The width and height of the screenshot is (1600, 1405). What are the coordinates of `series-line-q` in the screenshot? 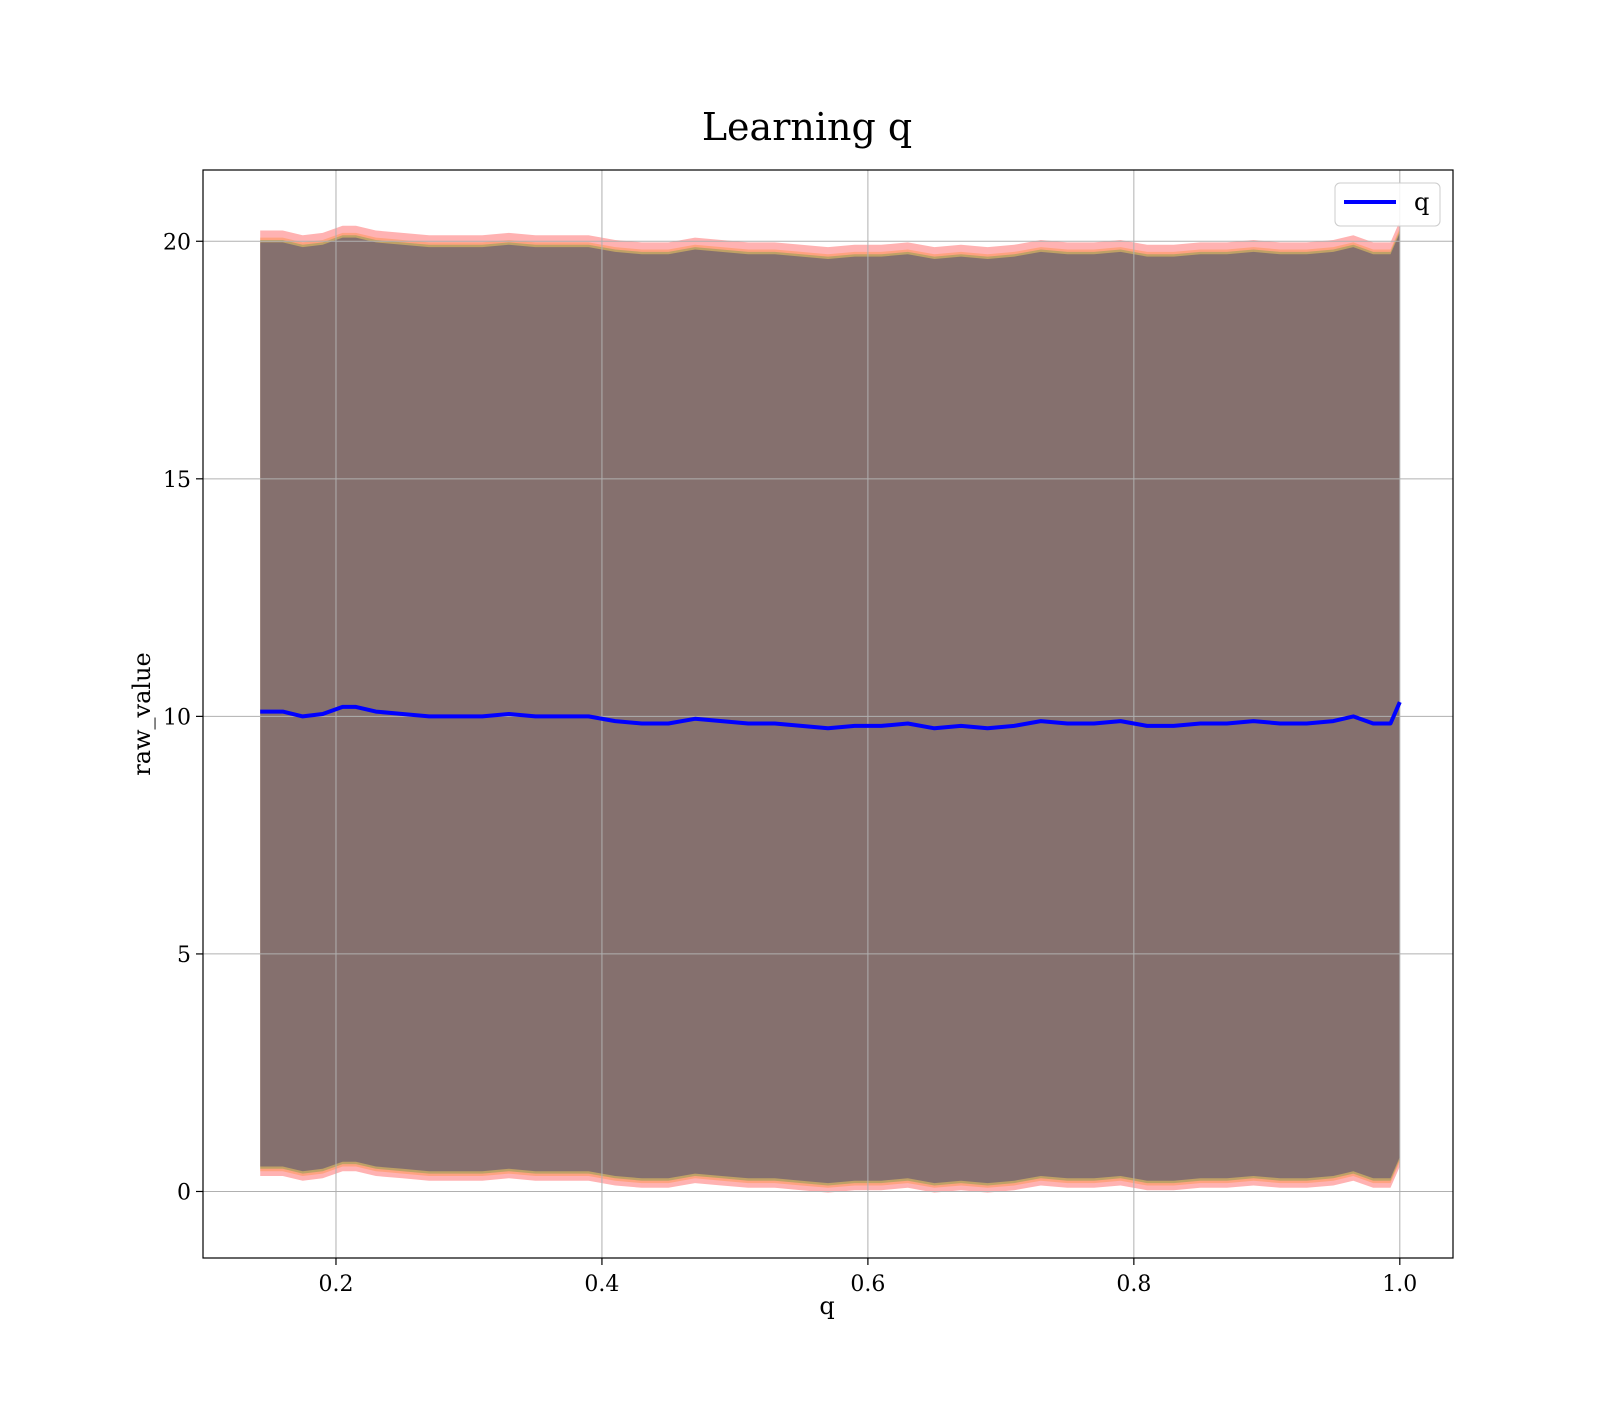 It's located at (831, 716).